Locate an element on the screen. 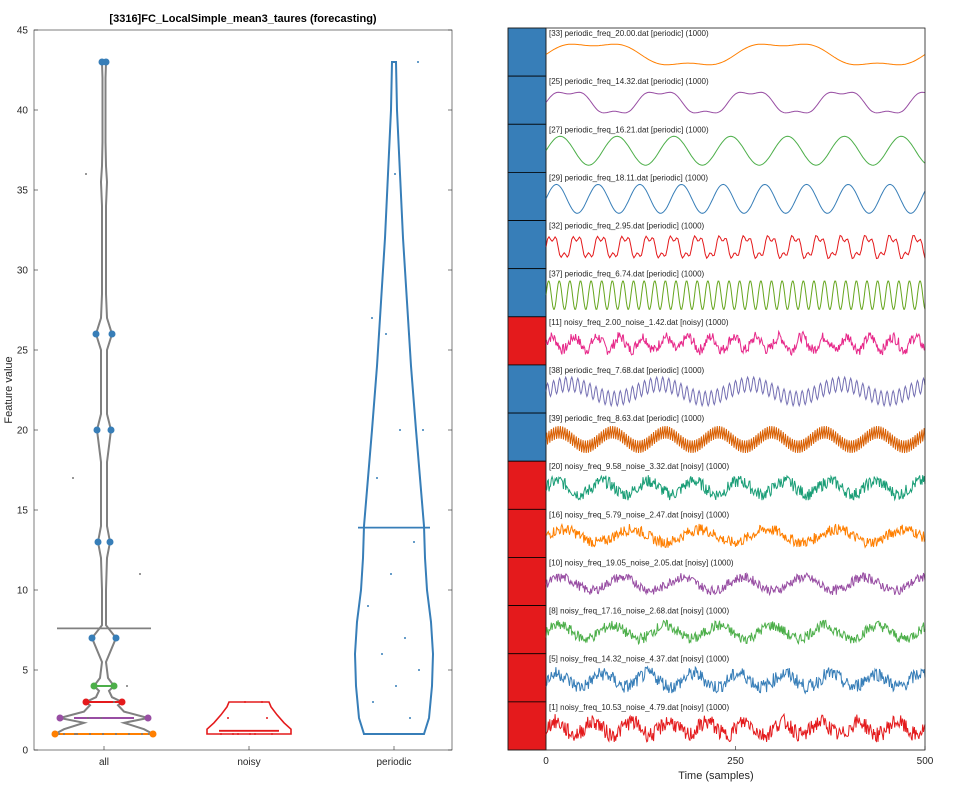 The image size is (953, 789). y-tick-label: 20 is located at coordinates (23, 431).